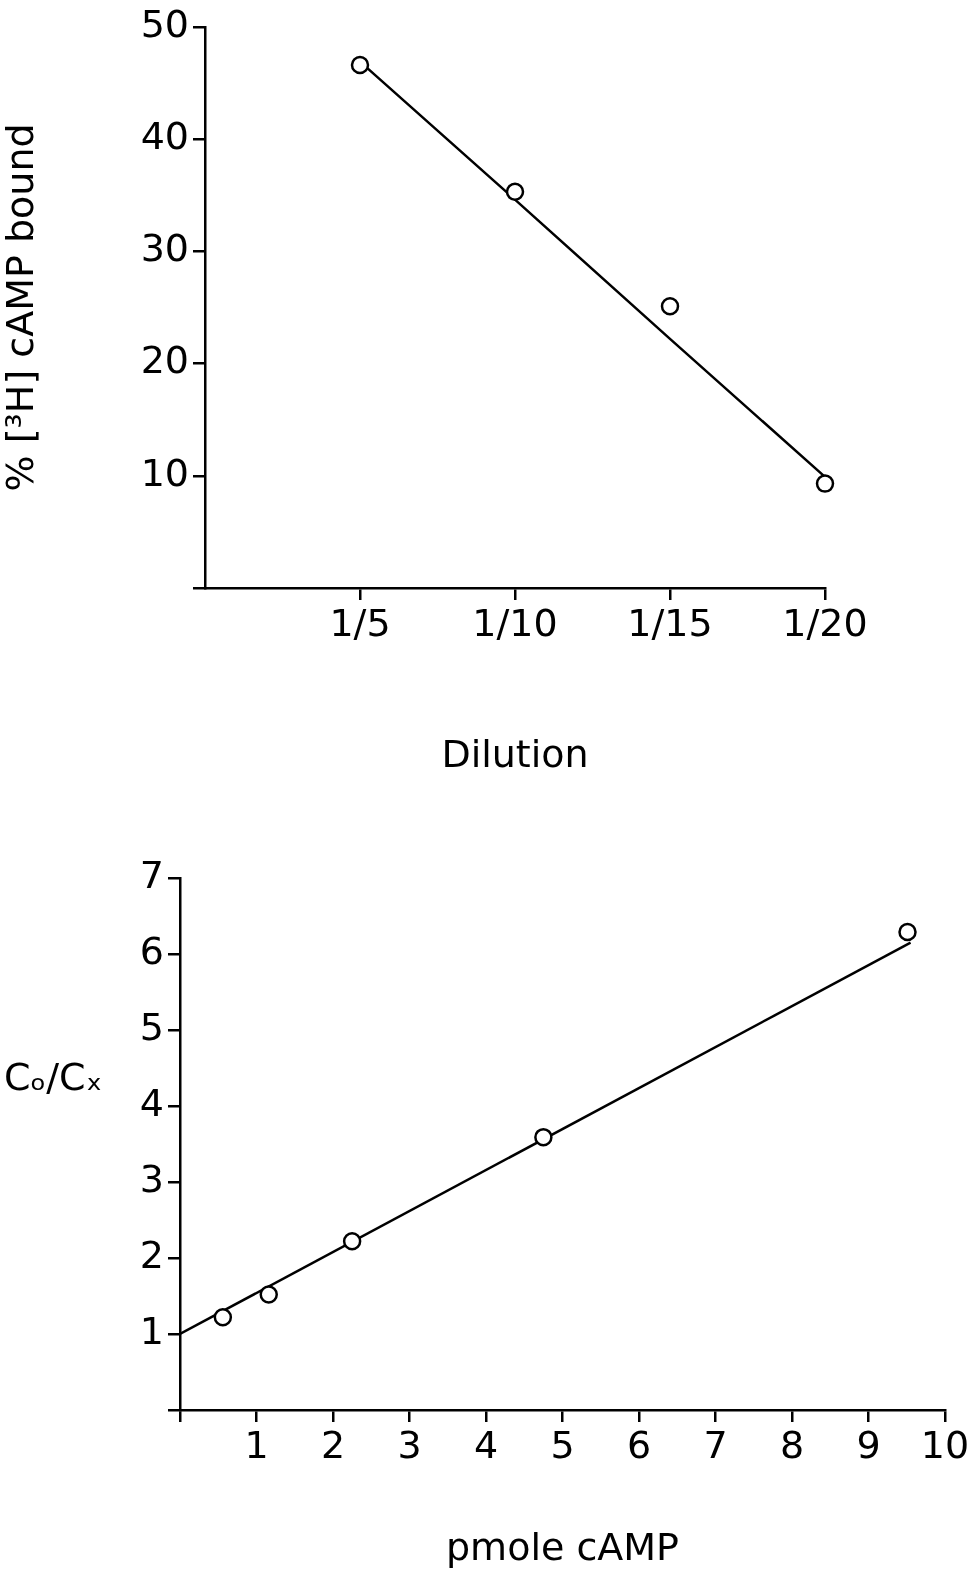 This screenshot has height=1573, width=975. What do you see at coordinates (164, 248) in the screenshot?
I see `y-tick-label: 30` at bounding box center [164, 248].